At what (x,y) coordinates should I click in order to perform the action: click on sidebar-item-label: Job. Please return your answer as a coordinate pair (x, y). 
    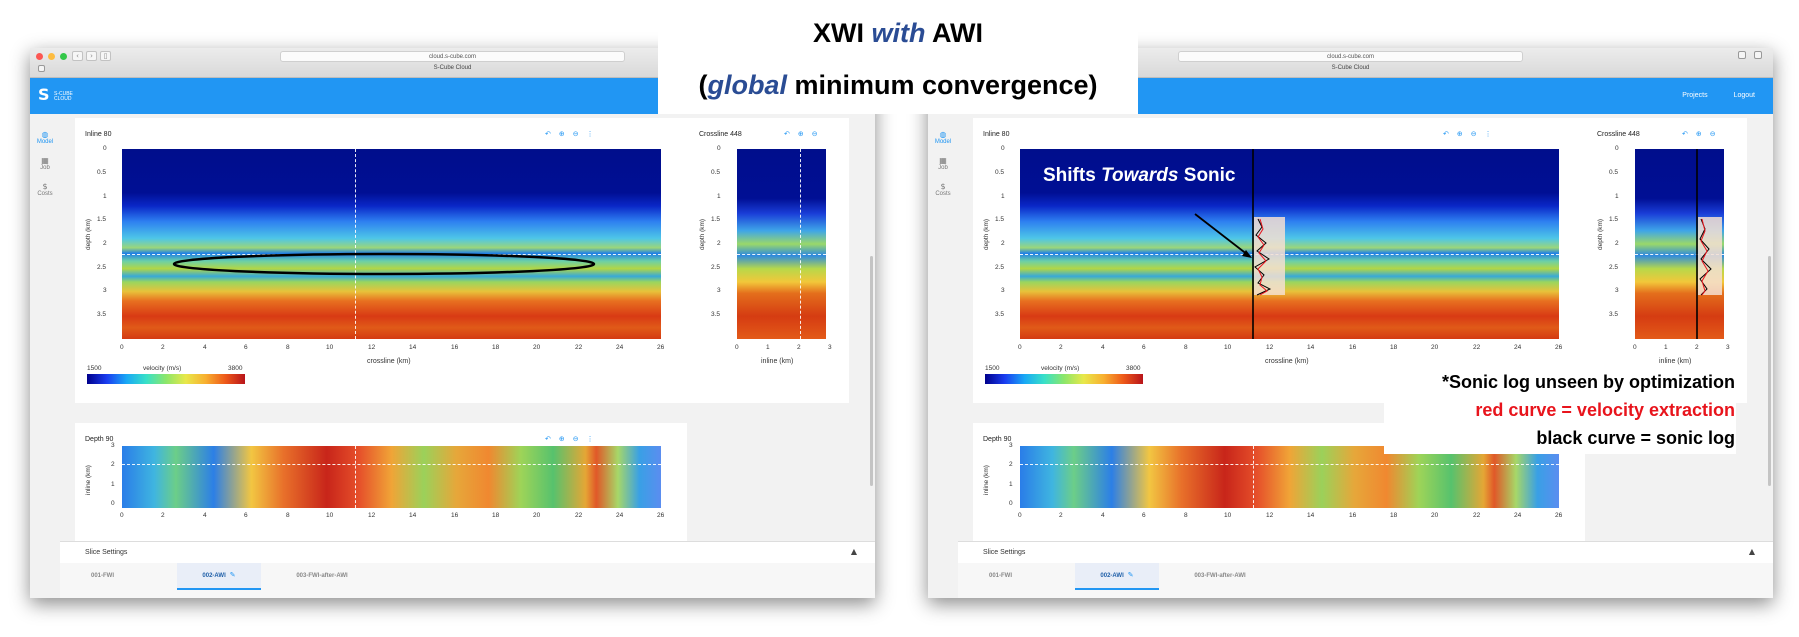
    Looking at the image, I should click on (45, 168).